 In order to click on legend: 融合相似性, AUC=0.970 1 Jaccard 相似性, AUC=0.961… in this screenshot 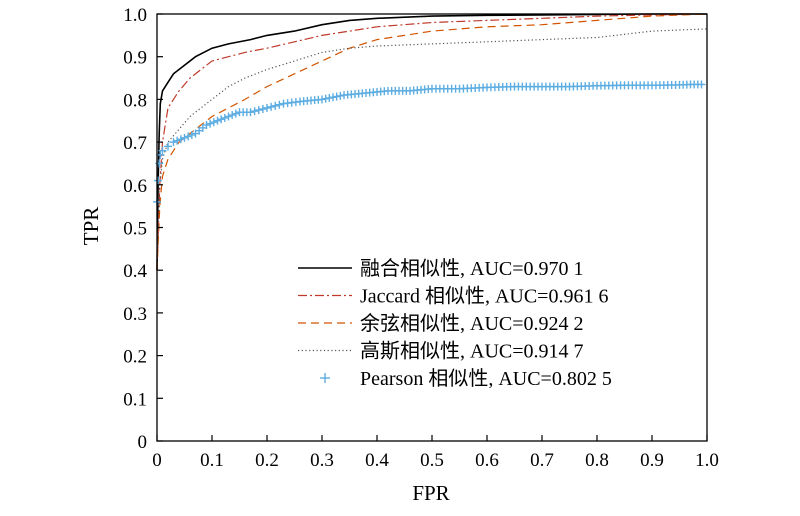, I will do `click(455, 323)`.